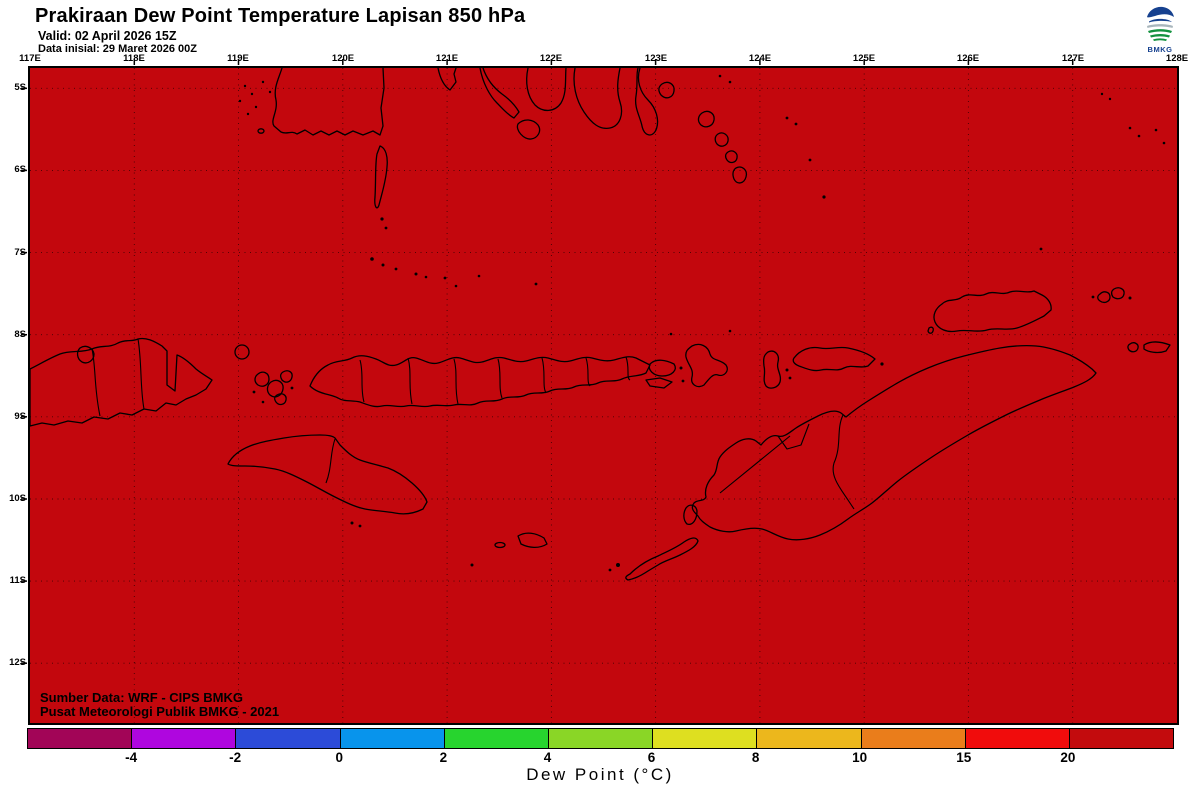 The height and width of the screenshot is (800, 1200). I want to click on colorbar-tick-label: -4, so click(131, 757).